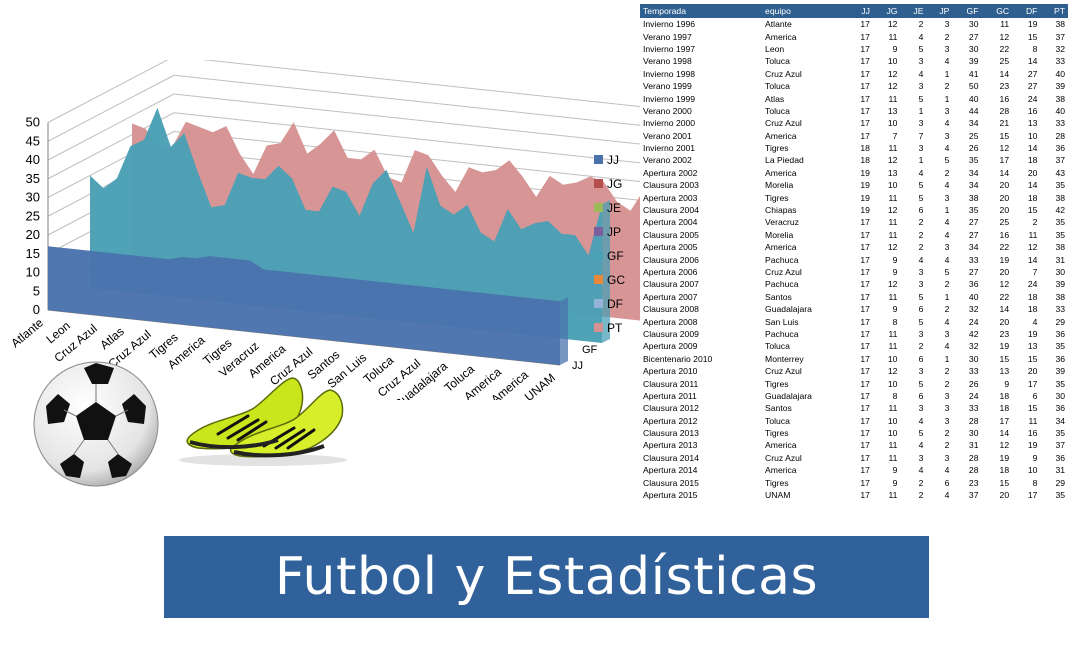 Image resolution: width=1071 pixels, height=654 pixels. What do you see at coordinates (854, 222) in the screenshot?
I see `table-row: Apertura 2004 Veracruz 17 11 2 4 27 25 2 35` at bounding box center [854, 222].